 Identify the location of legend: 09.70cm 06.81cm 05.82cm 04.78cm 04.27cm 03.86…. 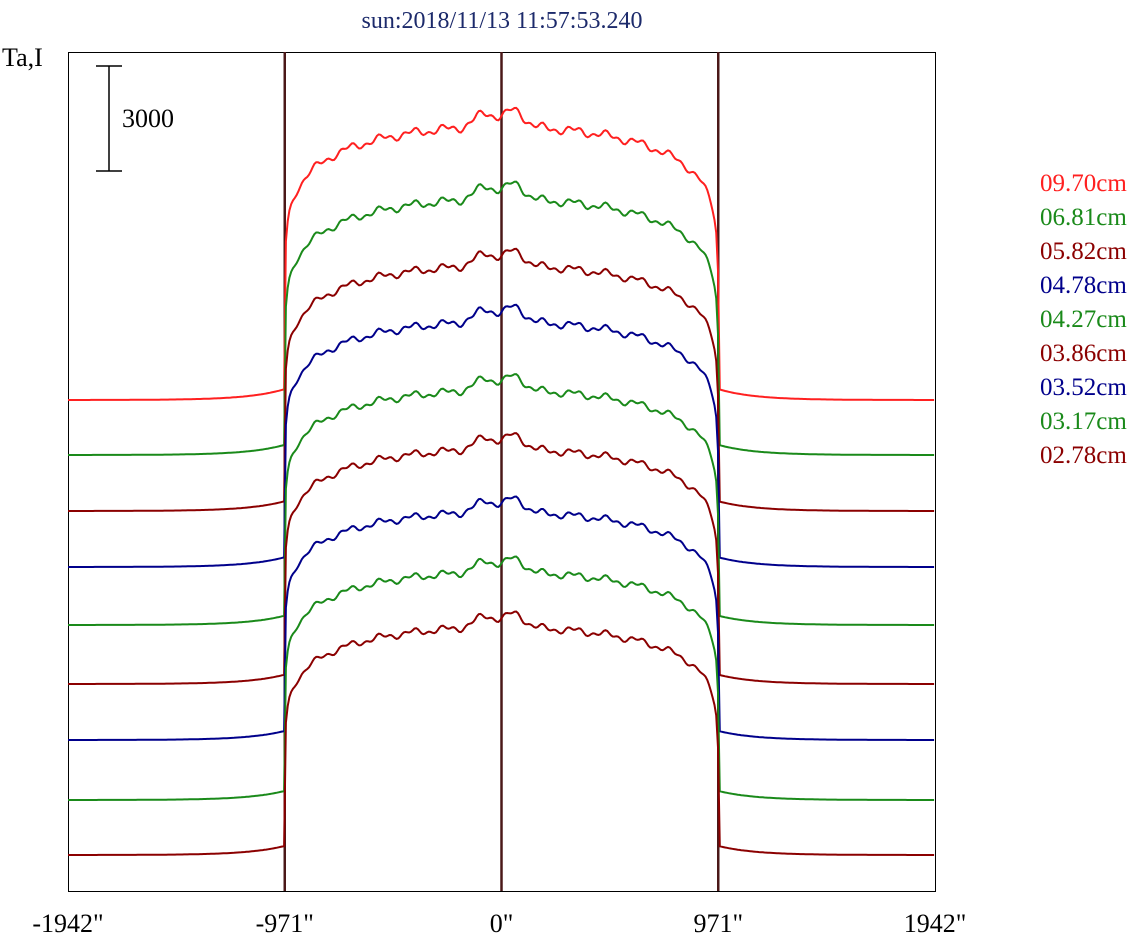
(1083, 319).